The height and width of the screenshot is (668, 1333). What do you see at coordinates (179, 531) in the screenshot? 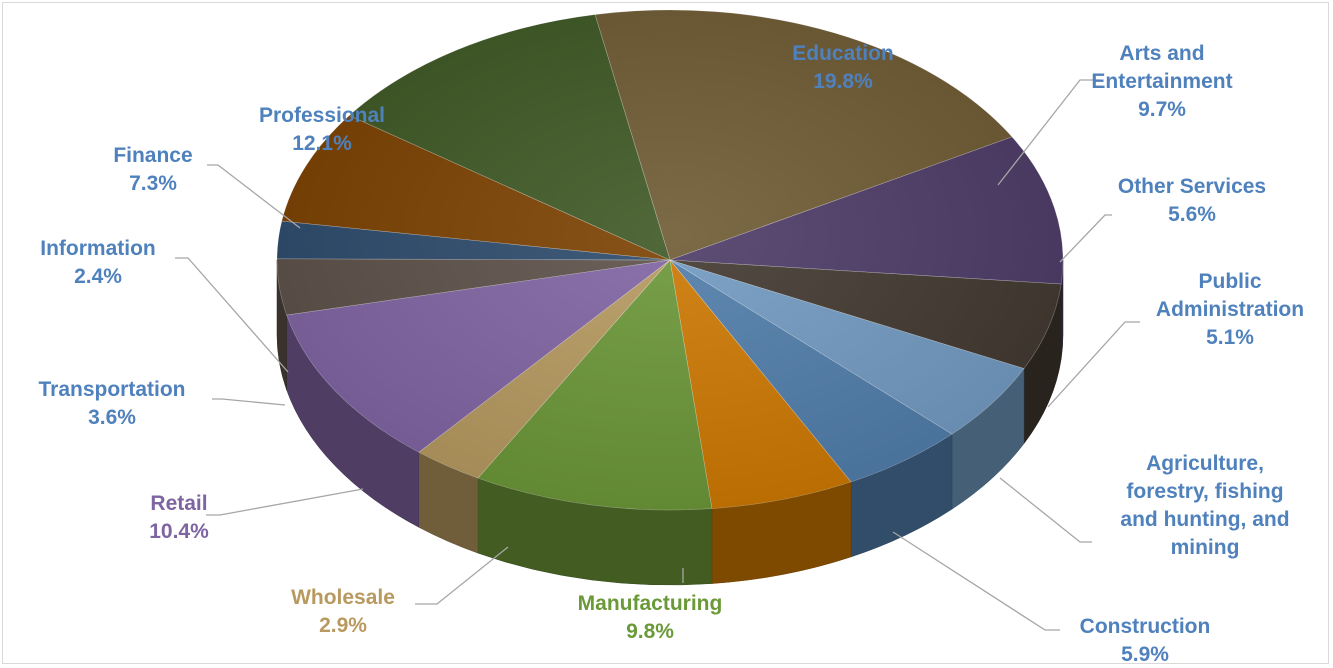
I see `data-label-line: 10.4%` at bounding box center [179, 531].